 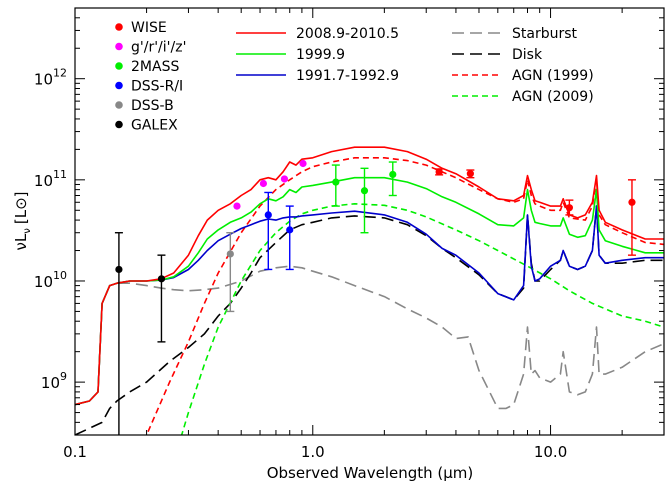 I want to click on legend-item-galex: GALEX, so click(x=146, y=126).